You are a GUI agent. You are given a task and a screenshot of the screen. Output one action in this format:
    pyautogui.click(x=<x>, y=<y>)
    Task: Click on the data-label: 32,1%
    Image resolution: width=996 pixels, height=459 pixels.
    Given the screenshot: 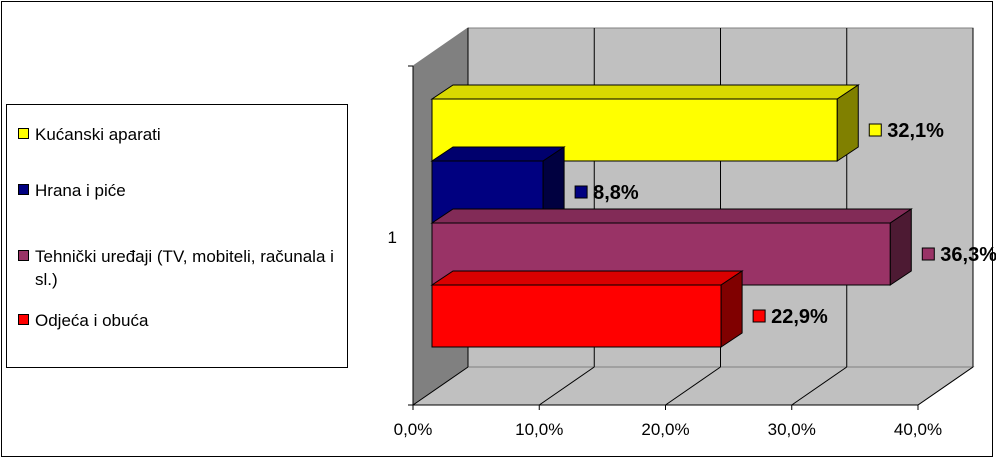 What is the action you would take?
    pyautogui.click(x=915, y=131)
    